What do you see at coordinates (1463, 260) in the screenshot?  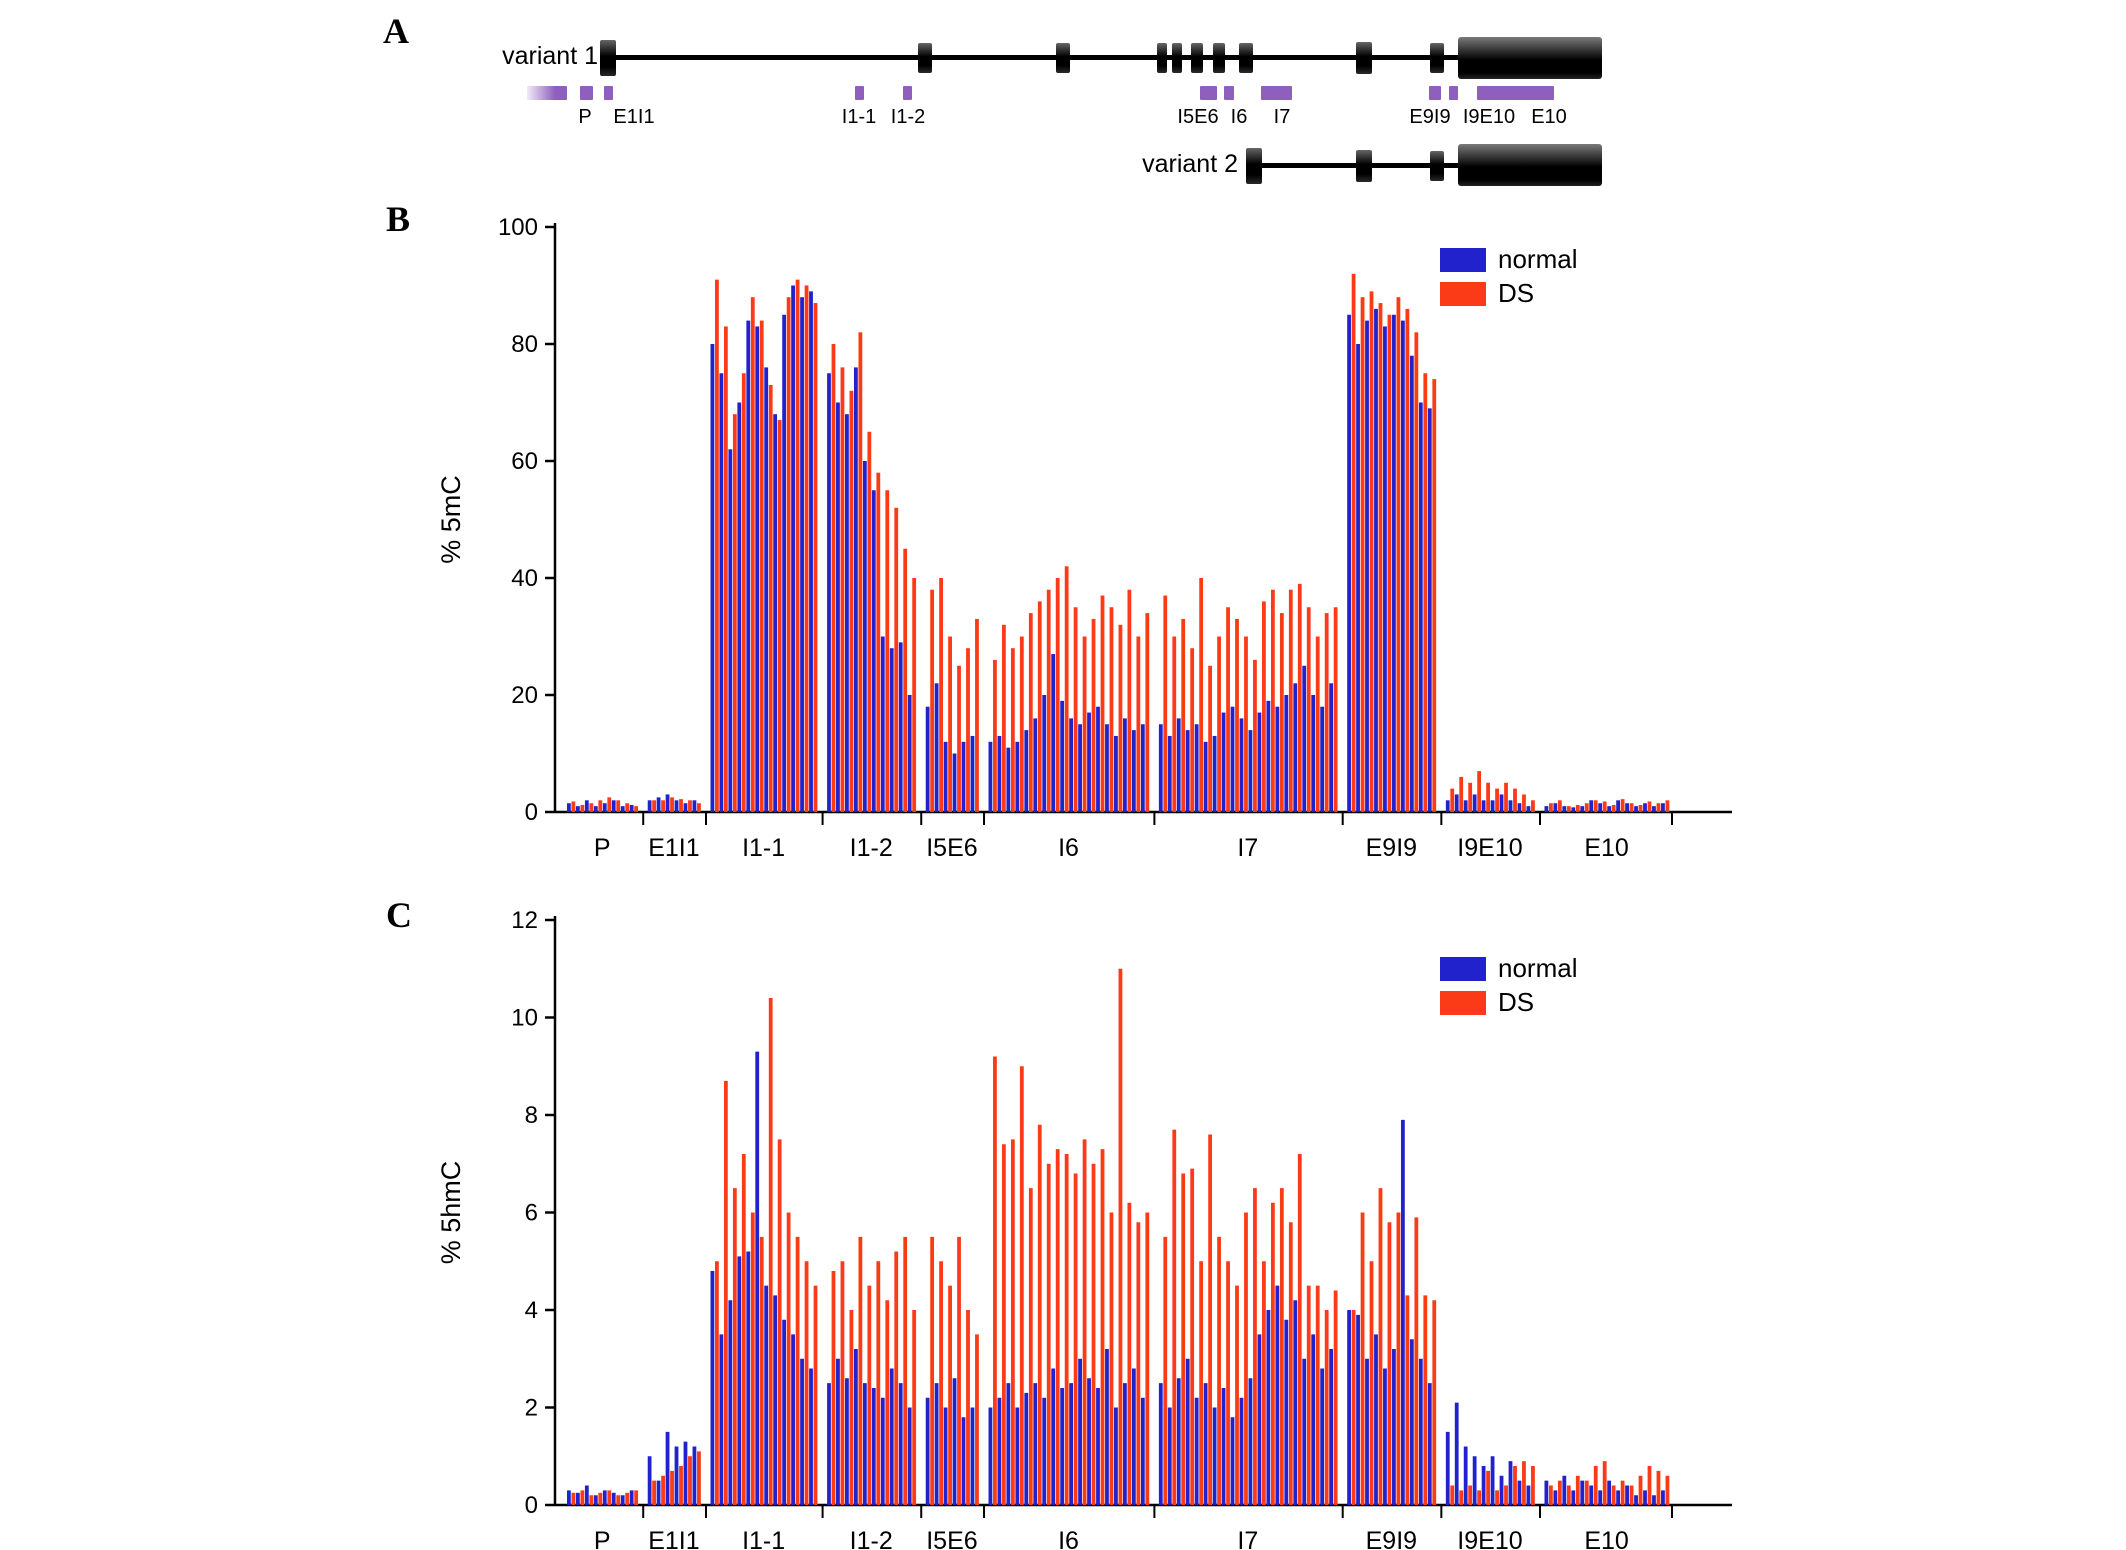 I see `legend-swatch-normal` at bounding box center [1463, 260].